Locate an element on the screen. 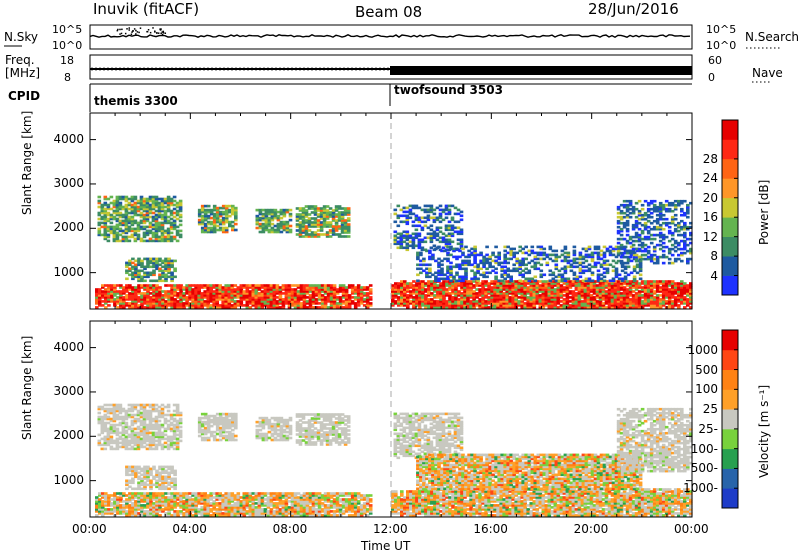 The height and width of the screenshot is (554, 800). nsky-line is located at coordinates (390, 36).